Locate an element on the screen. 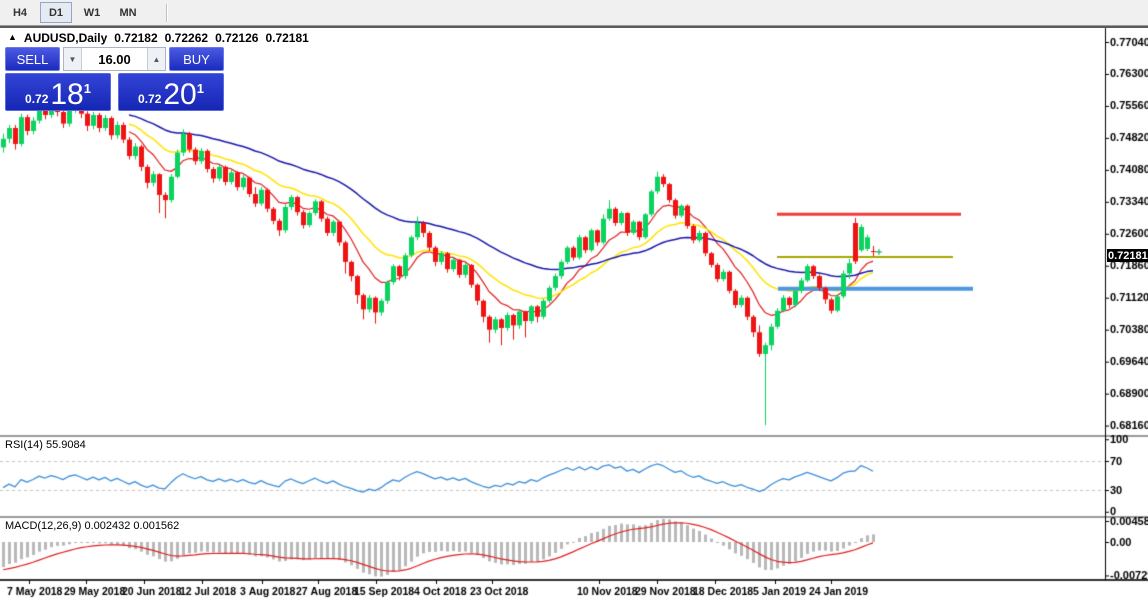  sell-price-sup: 1 is located at coordinates (87, 88).